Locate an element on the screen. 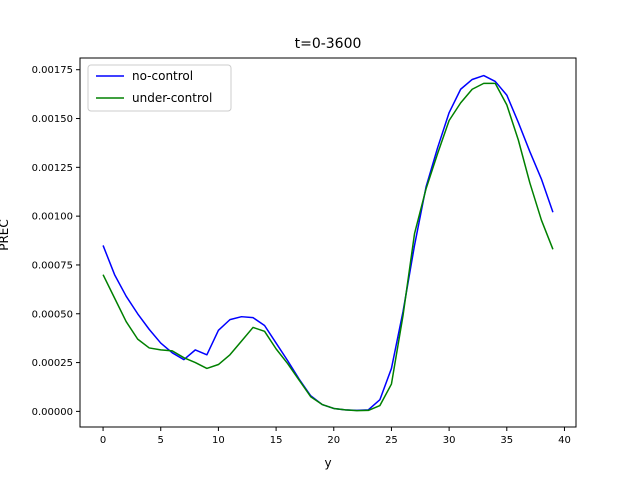  x-tick-label: 5 is located at coordinates (161, 440).